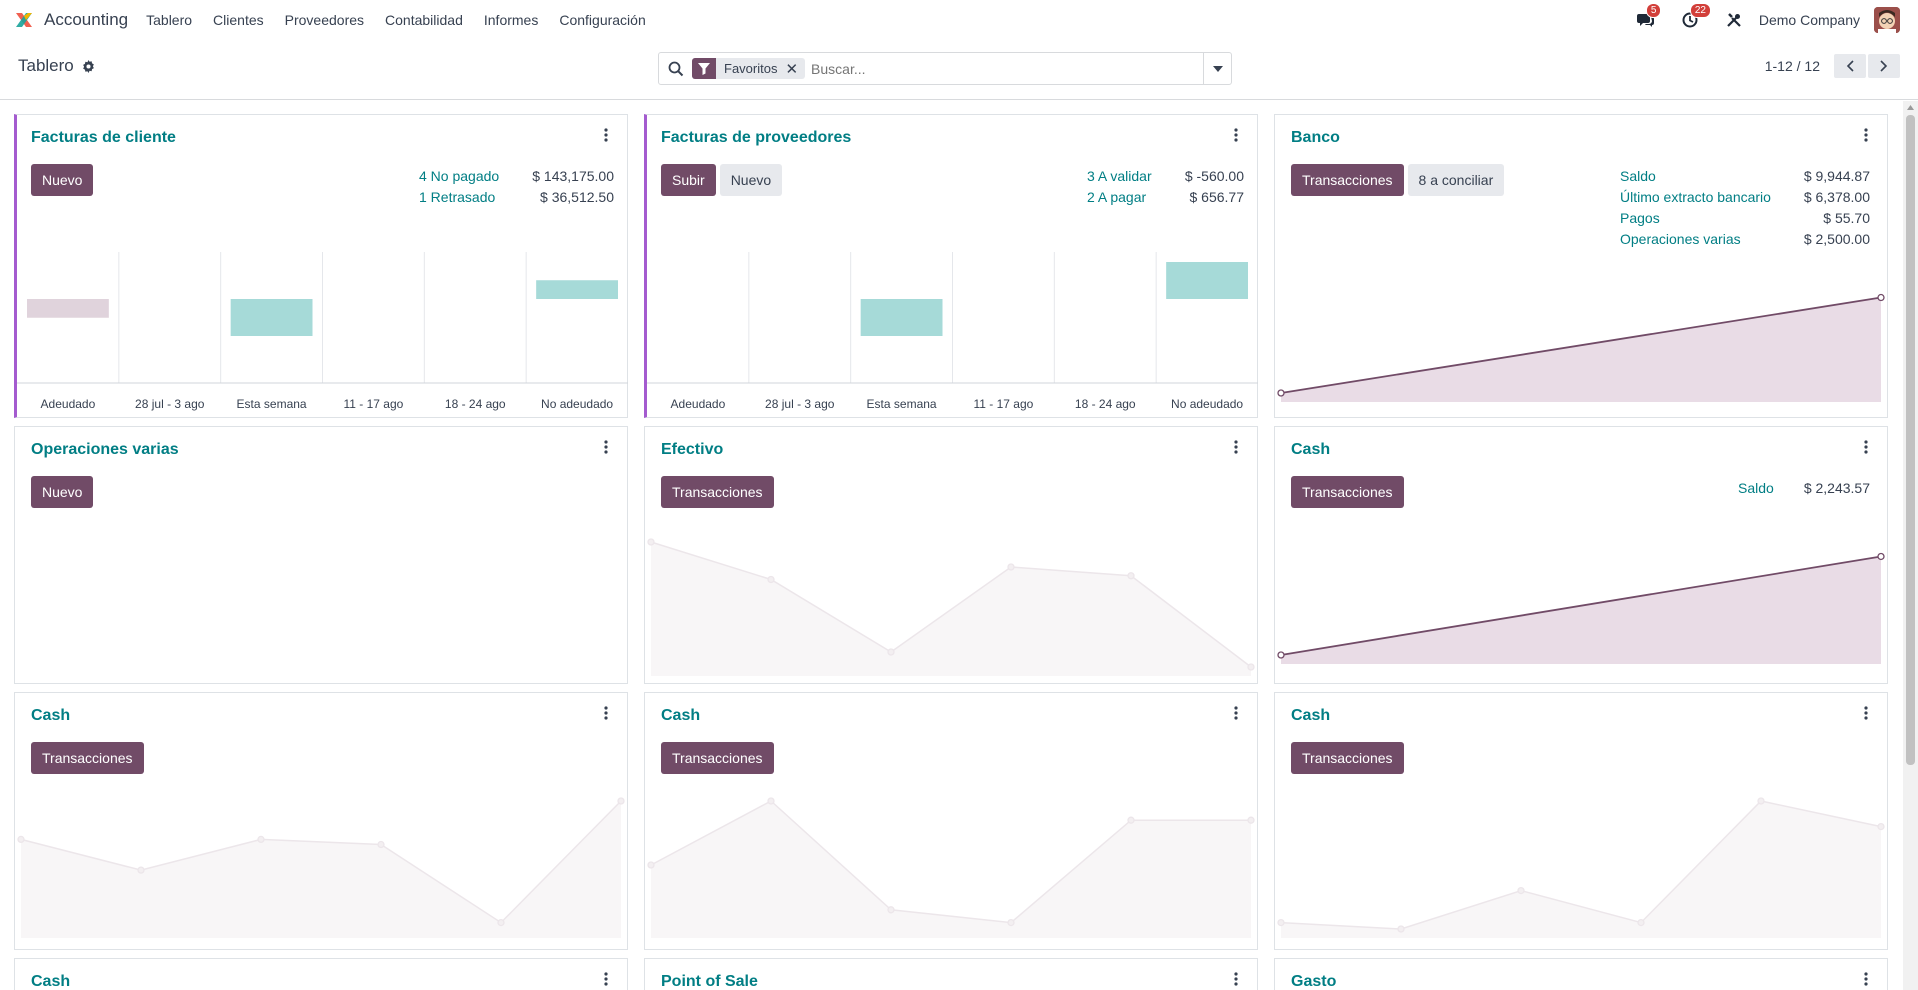 The height and width of the screenshot is (990, 1918). I want to click on card-title: Banco, so click(1315, 137).